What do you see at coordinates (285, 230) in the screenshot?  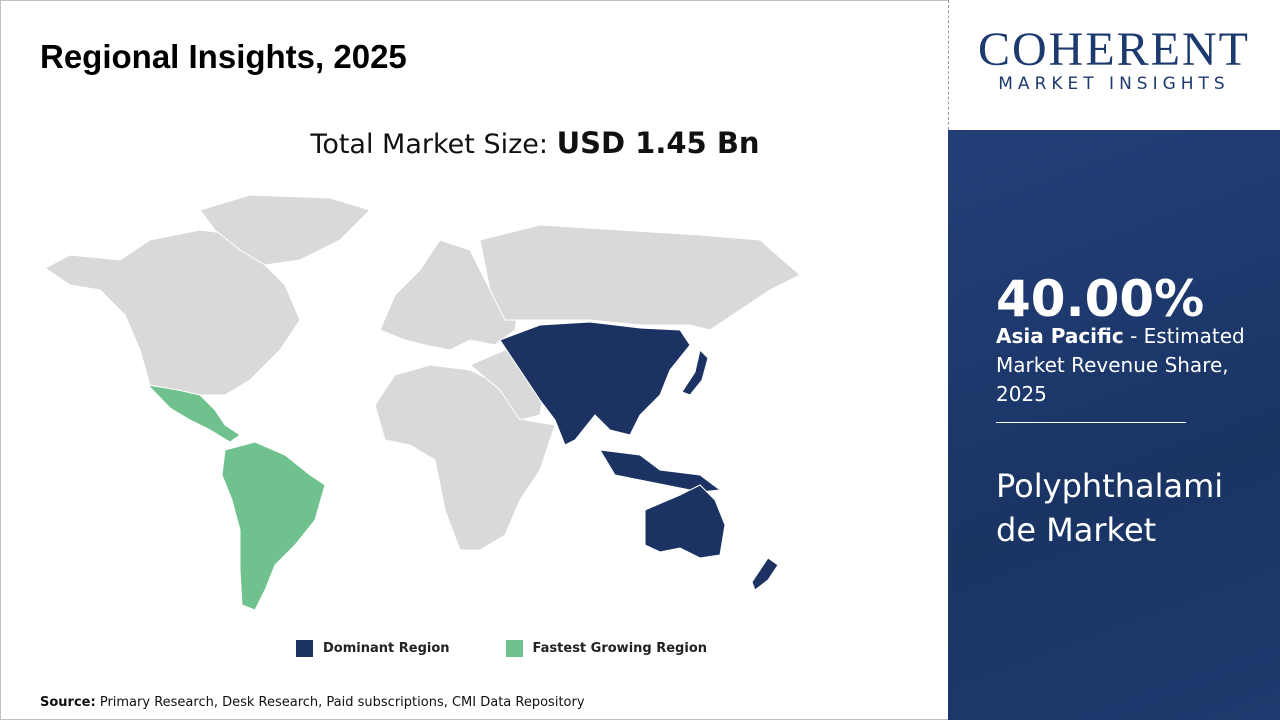 I see `greenland` at bounding box center [285, 230].